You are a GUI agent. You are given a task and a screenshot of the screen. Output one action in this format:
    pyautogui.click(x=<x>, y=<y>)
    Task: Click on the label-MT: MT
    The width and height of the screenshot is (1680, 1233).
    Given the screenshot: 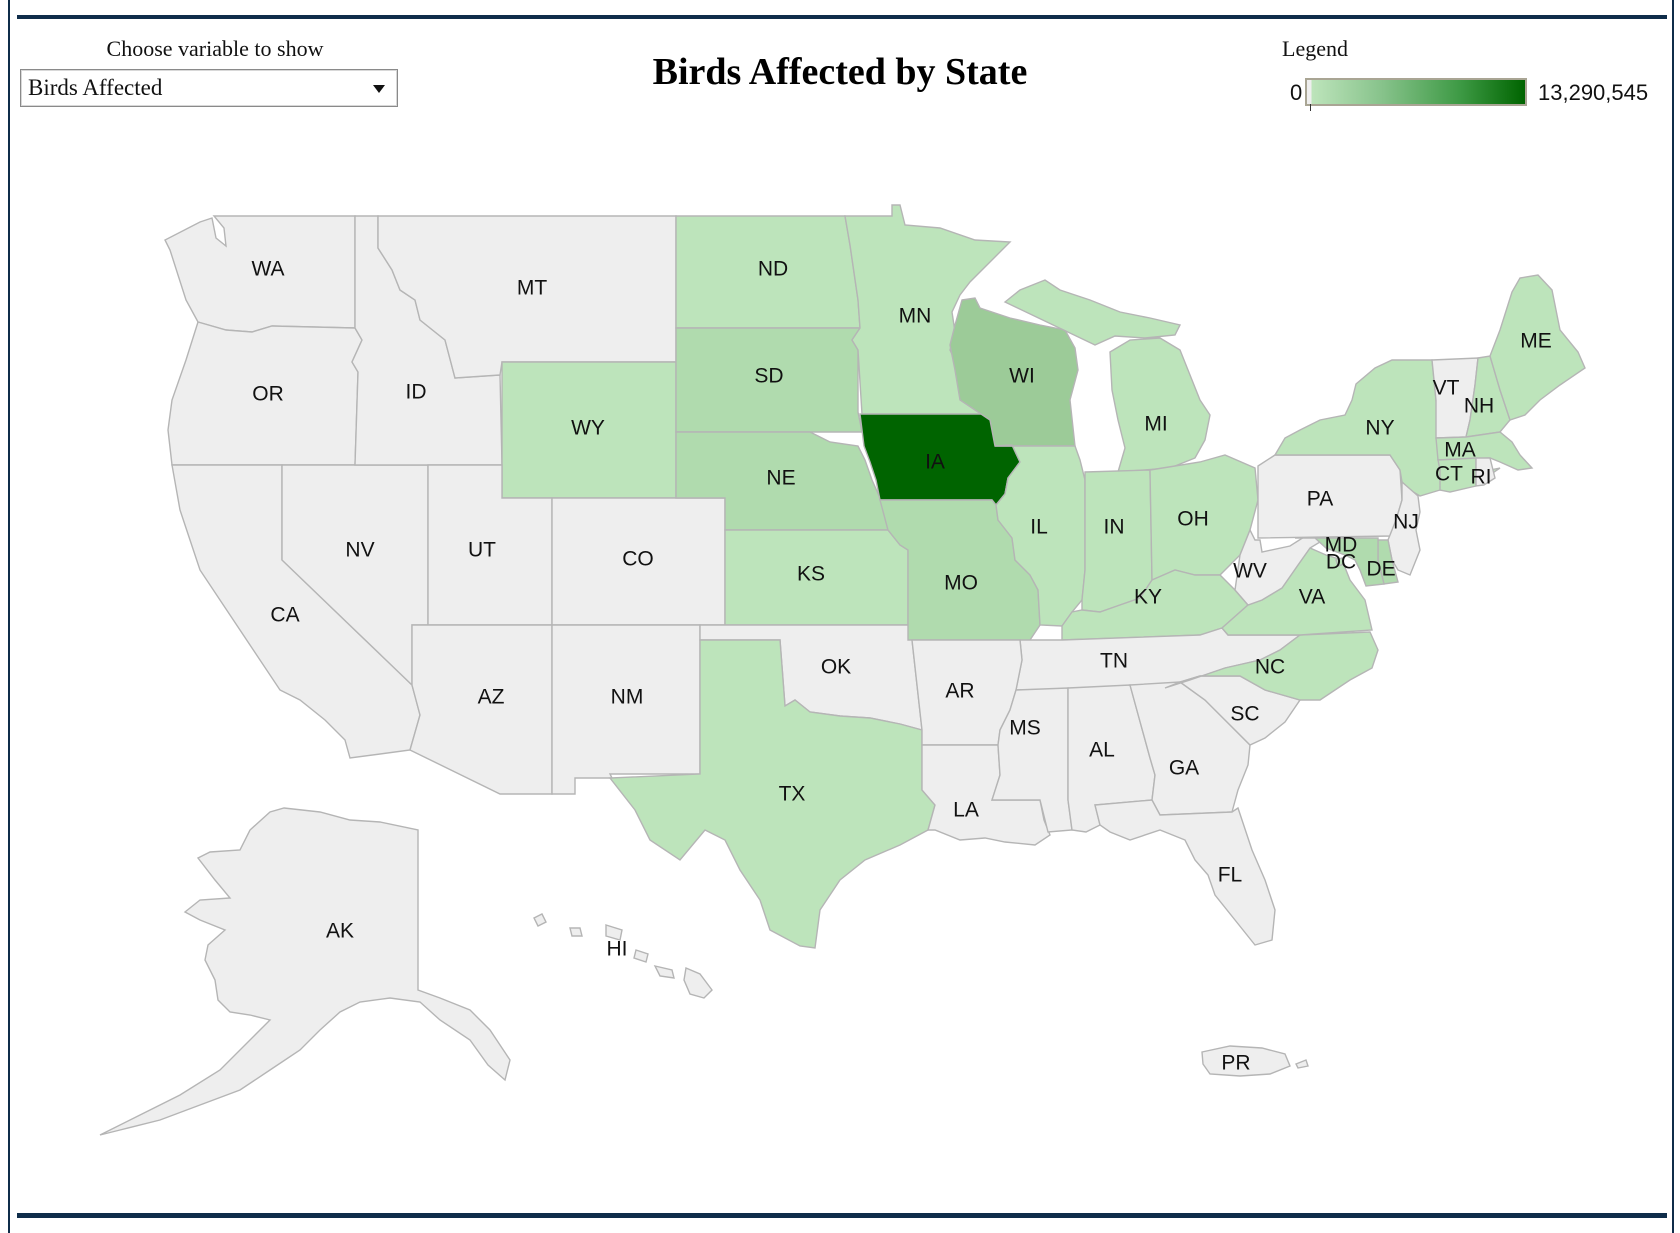 What is the action you would take?
    pyautogui.click(x=532, y=288)
    